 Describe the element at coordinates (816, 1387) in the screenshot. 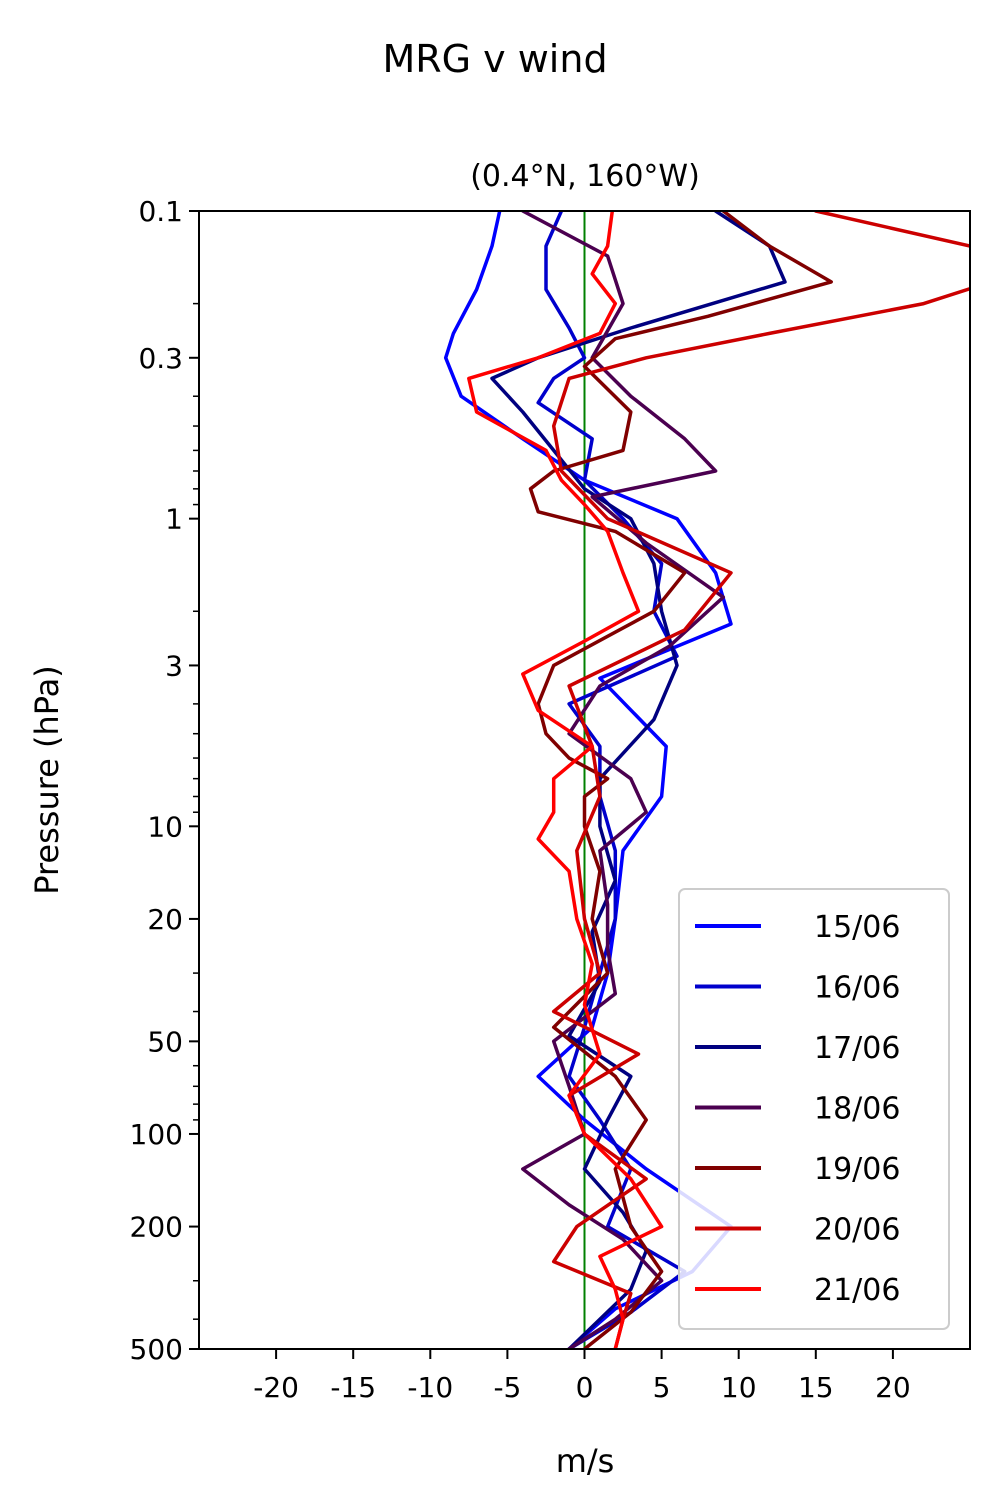

I see `x-tick-label: 15` at that location.